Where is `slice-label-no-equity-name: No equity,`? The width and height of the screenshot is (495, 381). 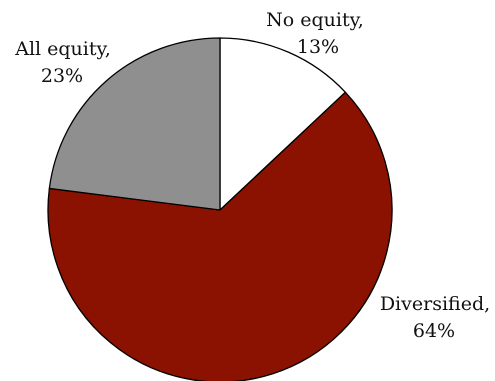 slice-label-no-equity-name: No equity, is located at coordinates (315, 20).